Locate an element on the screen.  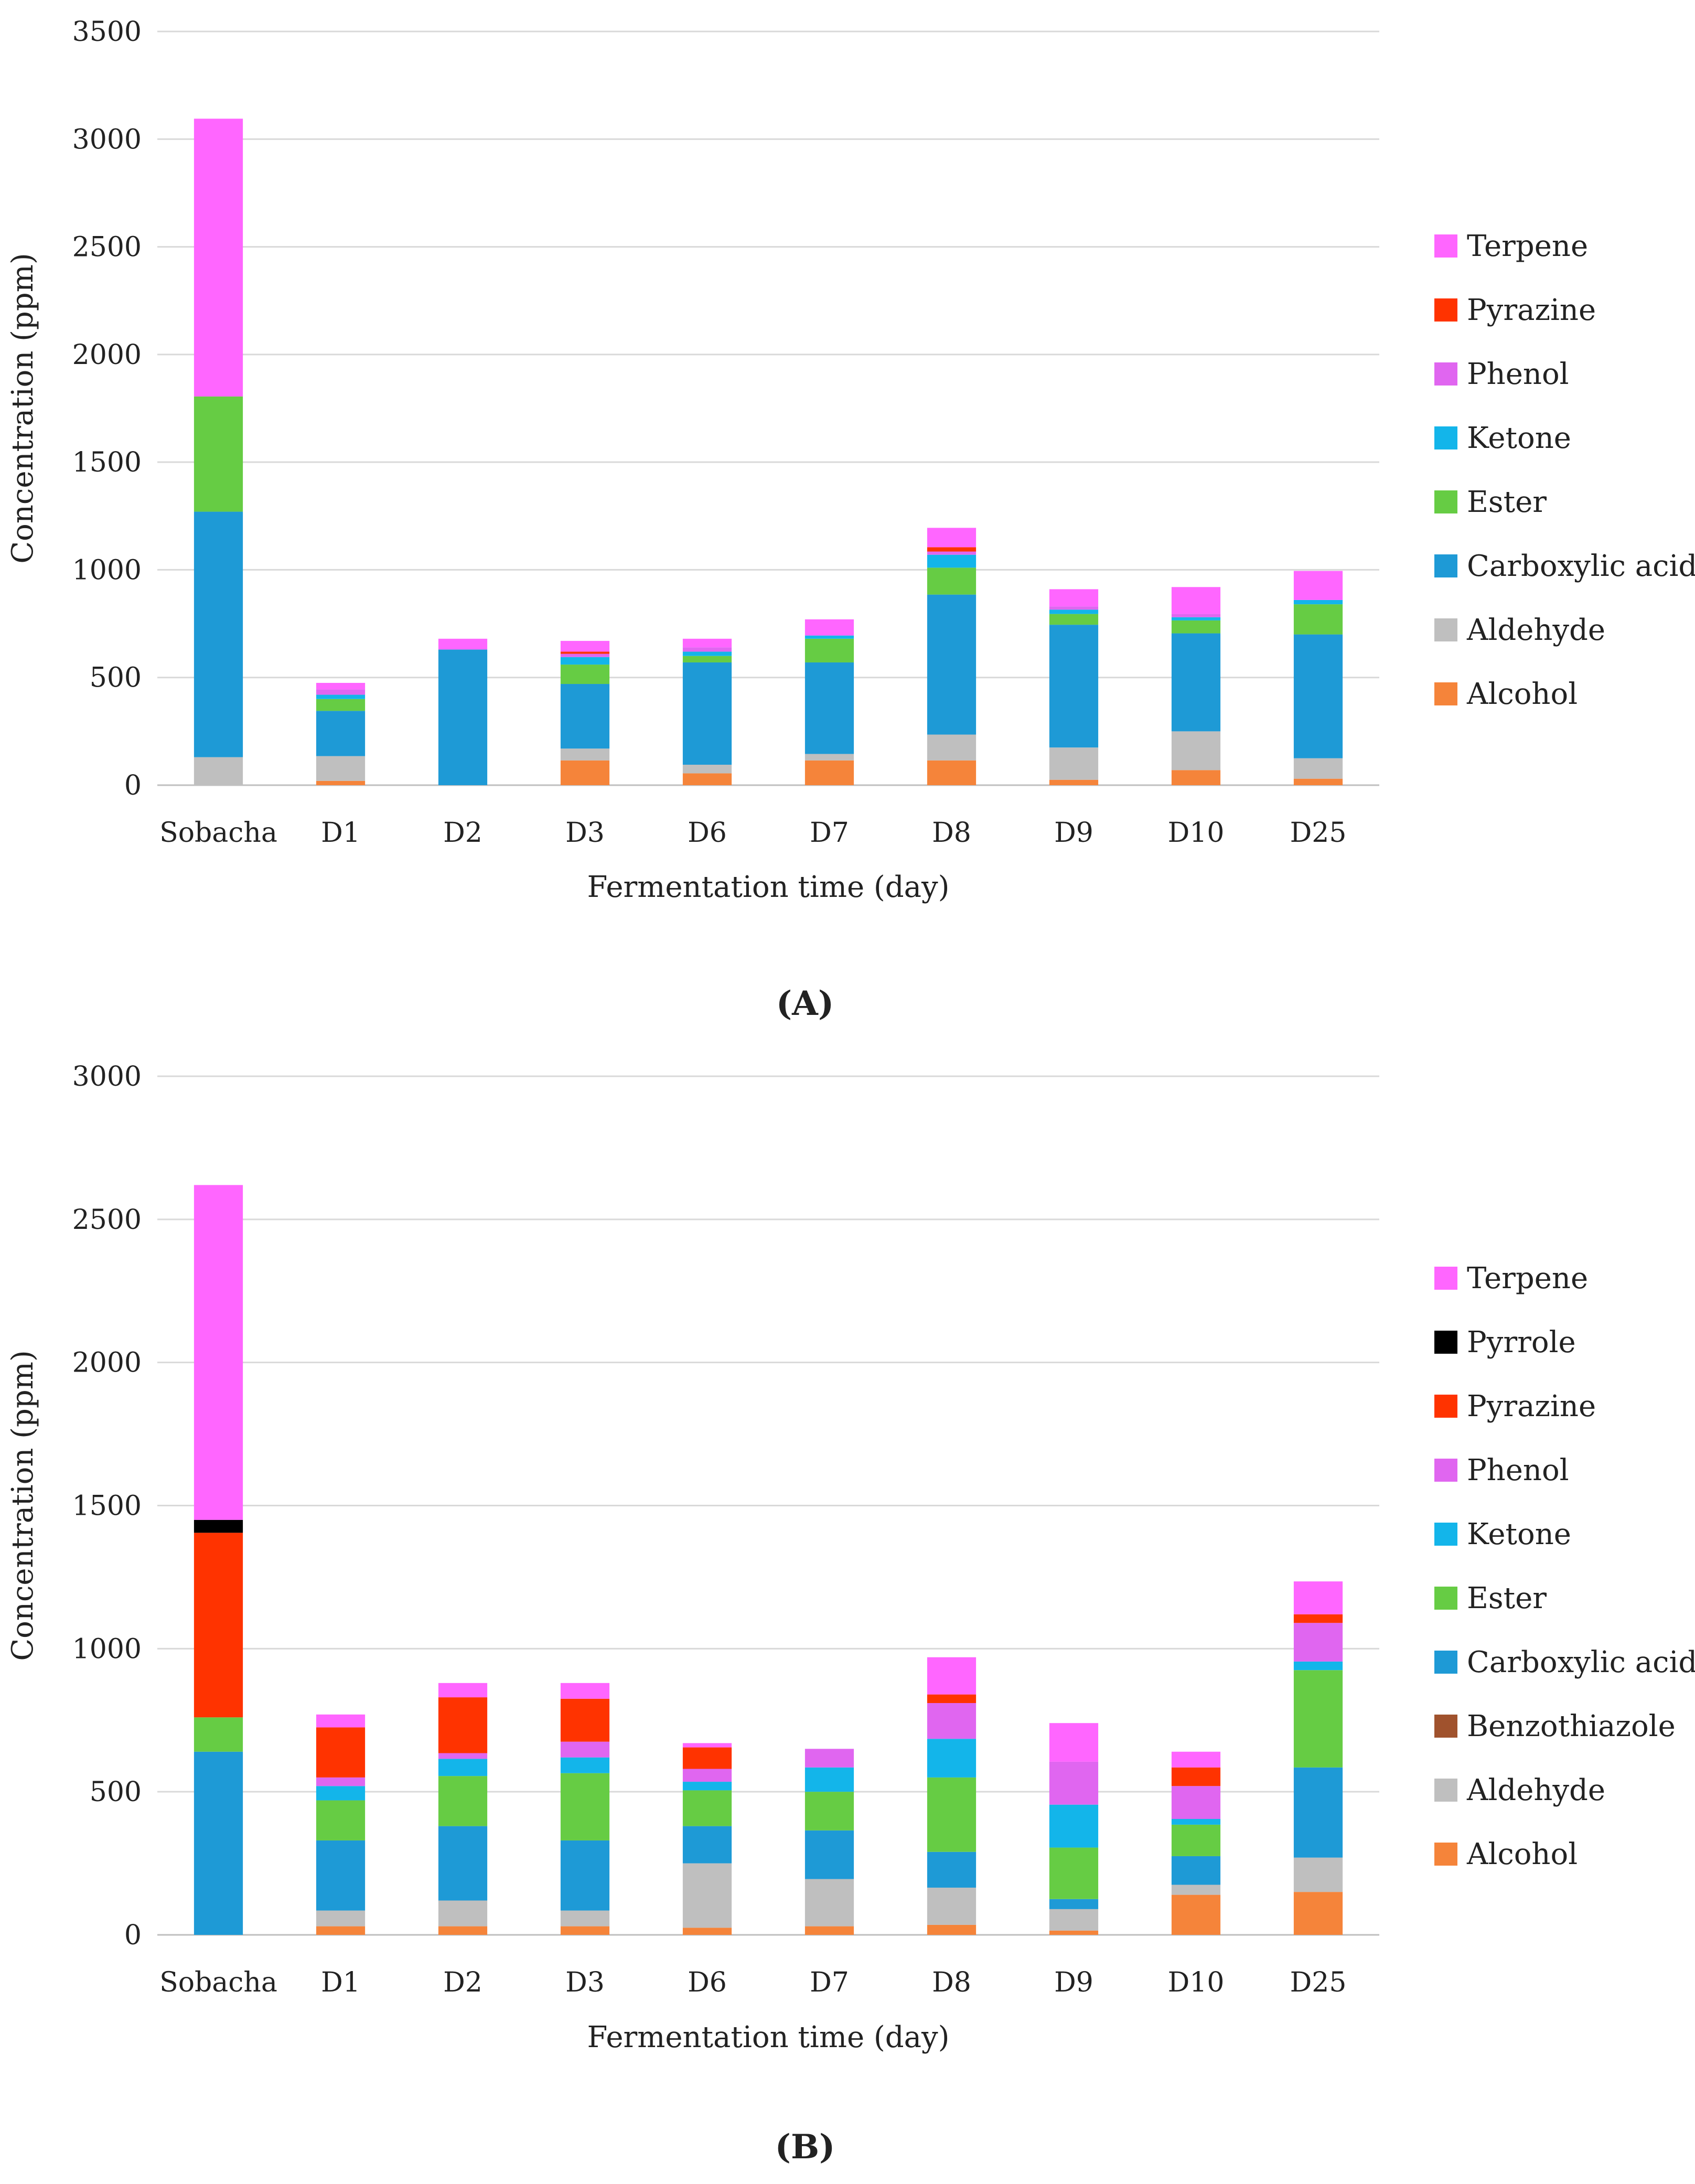
bar-segment-pyrazine-d8 is located at coordinates (952, 549).